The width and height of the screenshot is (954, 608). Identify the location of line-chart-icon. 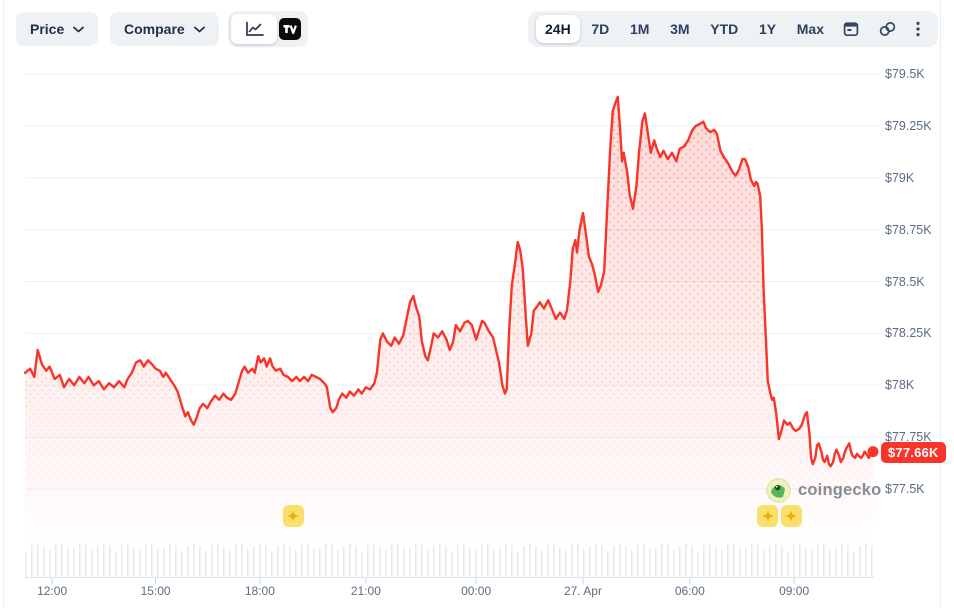
(254, 29).